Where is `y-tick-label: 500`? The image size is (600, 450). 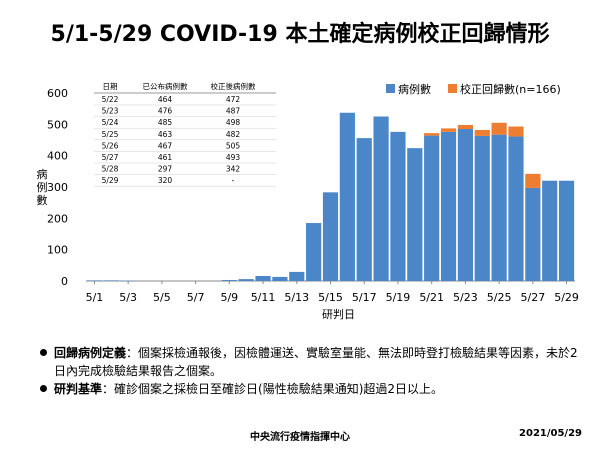 y-tick-label: 500 is located at coordinates (57, 124).